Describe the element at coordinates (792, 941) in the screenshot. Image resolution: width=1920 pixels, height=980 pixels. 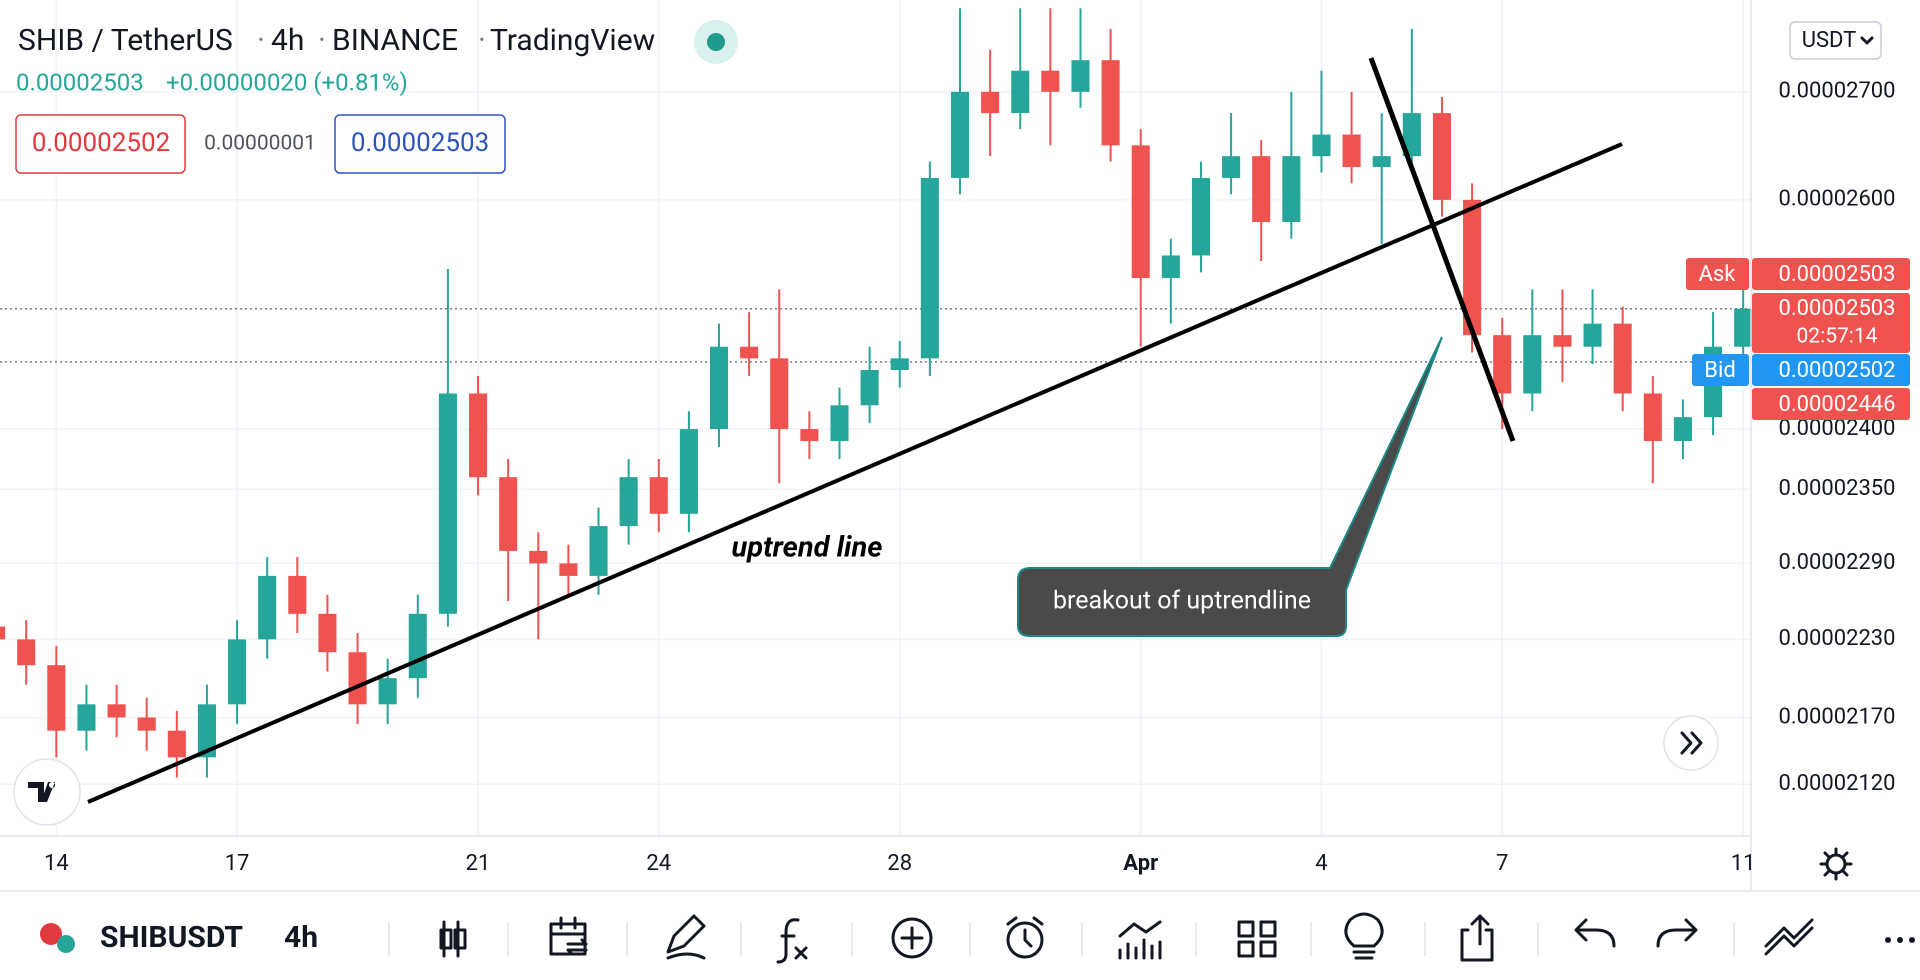
I see `indicators` at that location.